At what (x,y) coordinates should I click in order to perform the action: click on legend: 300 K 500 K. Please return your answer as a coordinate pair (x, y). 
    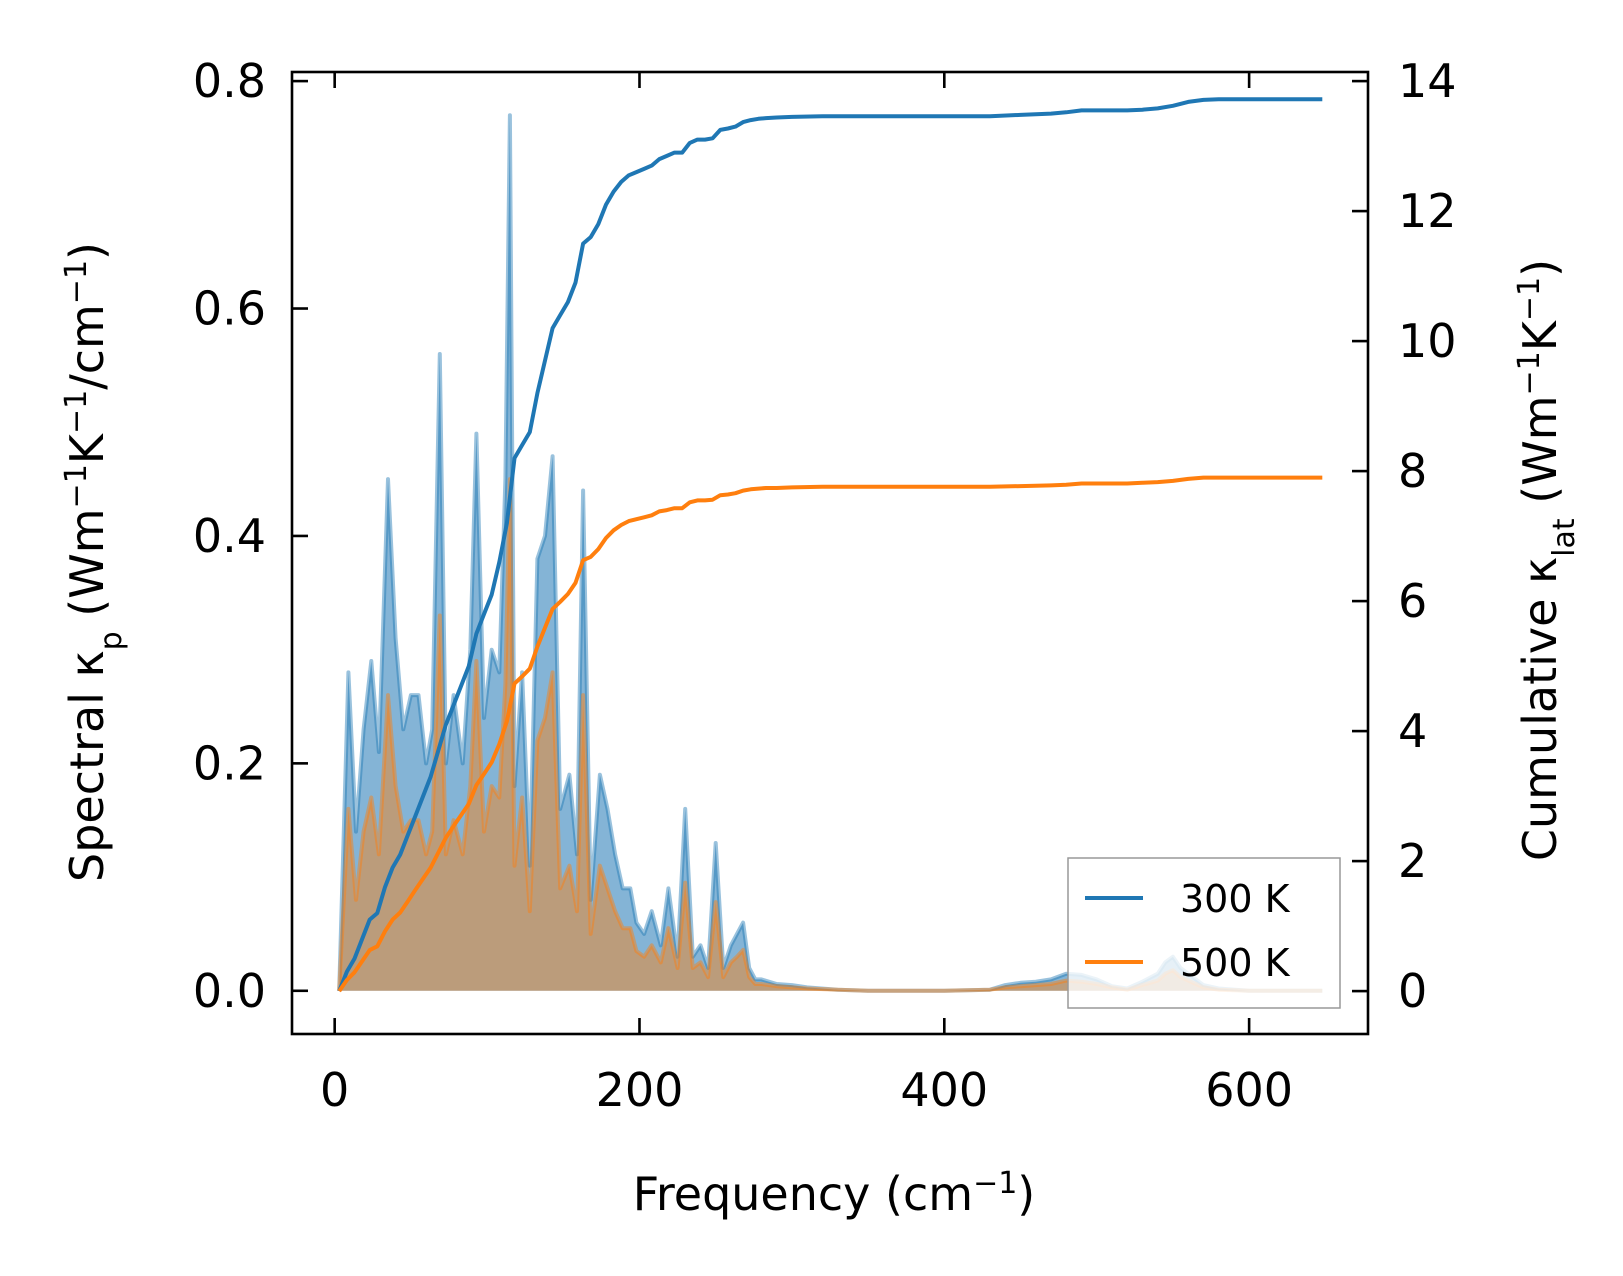
    Looking at the image, I should click on (1204, 933).